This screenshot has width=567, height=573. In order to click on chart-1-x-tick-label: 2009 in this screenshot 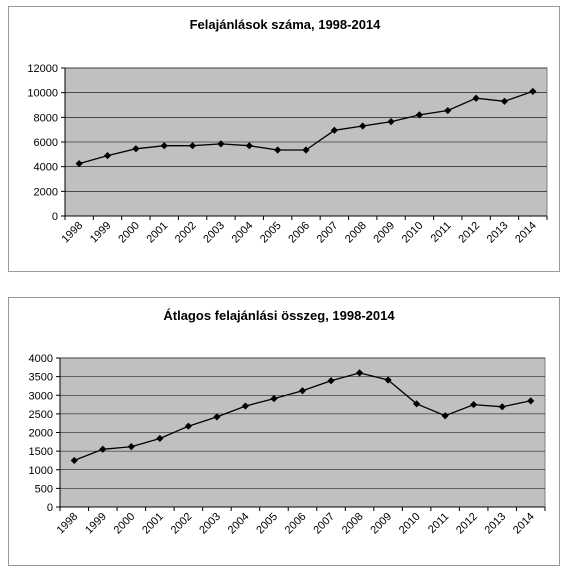, I will do `click(384, 233)`.